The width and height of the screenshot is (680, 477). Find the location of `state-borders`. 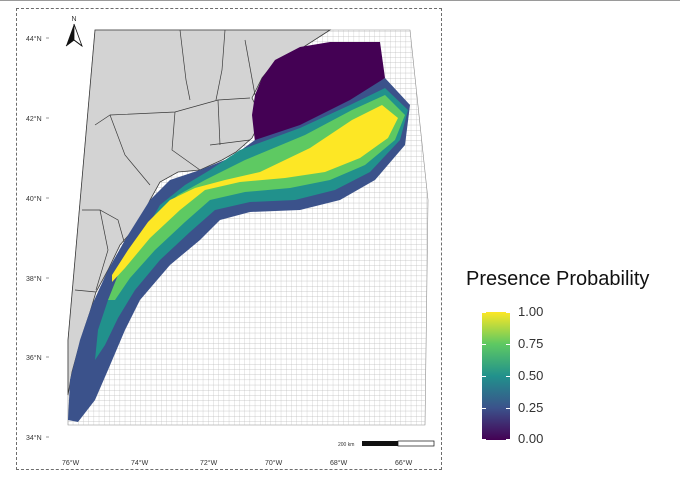

state-borders is located at coordinates (165, 161).